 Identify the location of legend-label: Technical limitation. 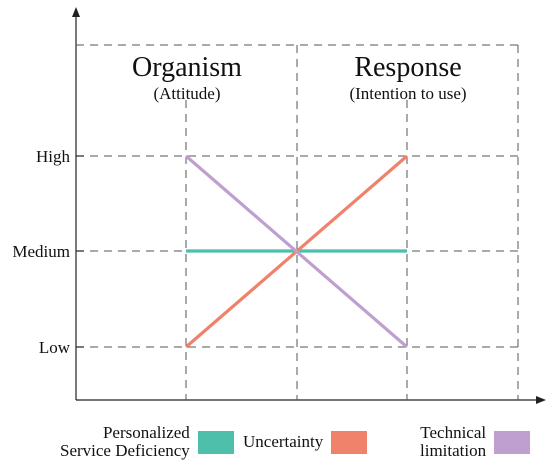
(453, 441).